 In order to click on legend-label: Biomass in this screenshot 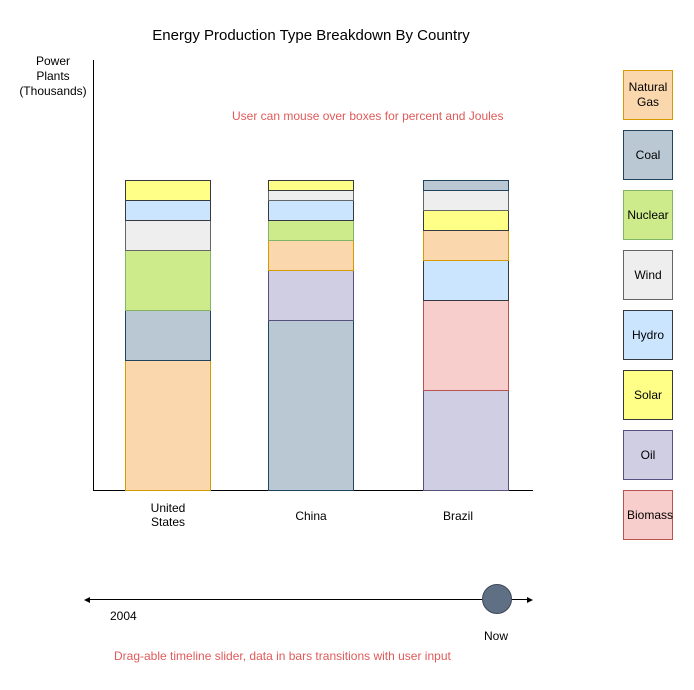, I will do `click(650, 514)`.